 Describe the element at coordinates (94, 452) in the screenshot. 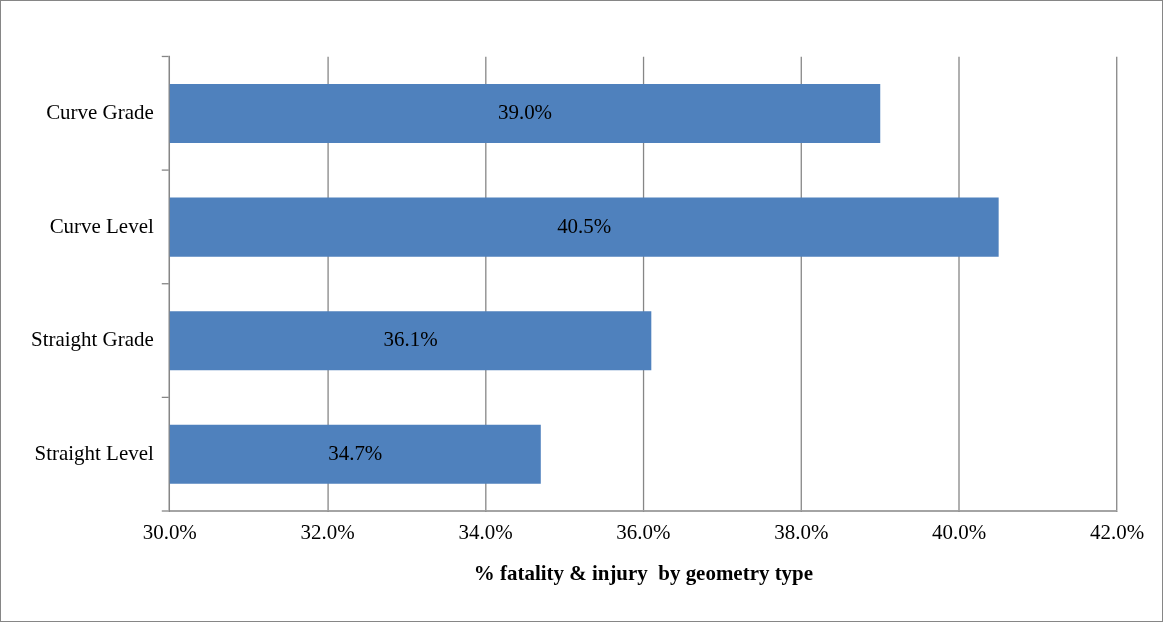

I see `y-tick-label: Straight Level` at that location.